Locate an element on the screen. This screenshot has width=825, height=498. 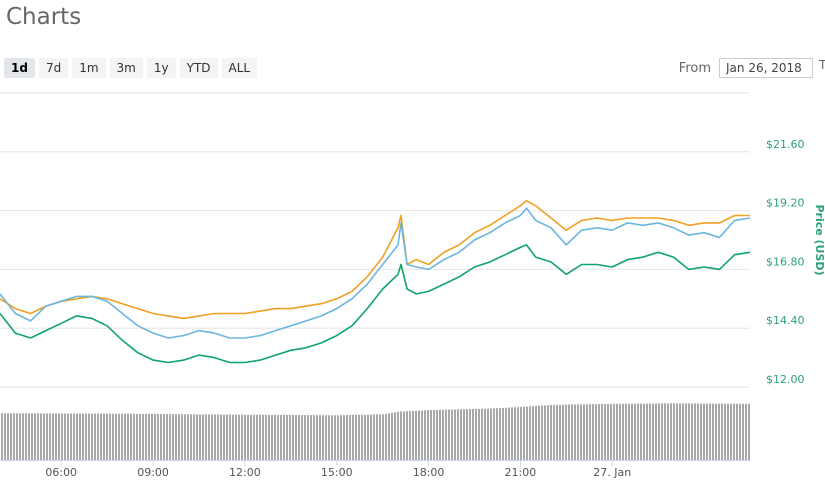
volume-bars is located at coordinates (375, 431).